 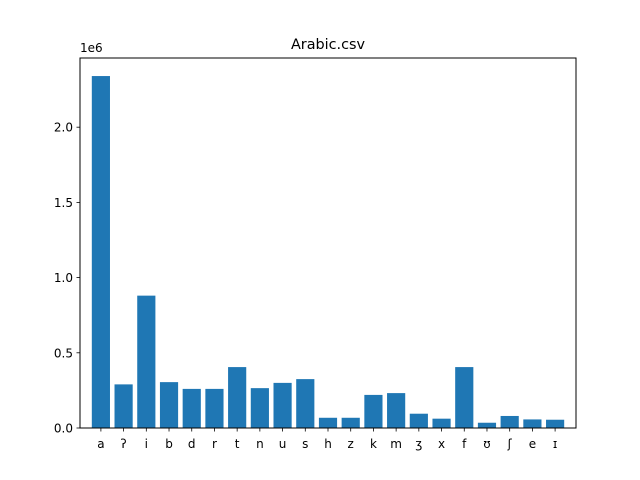 I want to click on chart-title: Arabic.csv, so click(x=328, y=45).